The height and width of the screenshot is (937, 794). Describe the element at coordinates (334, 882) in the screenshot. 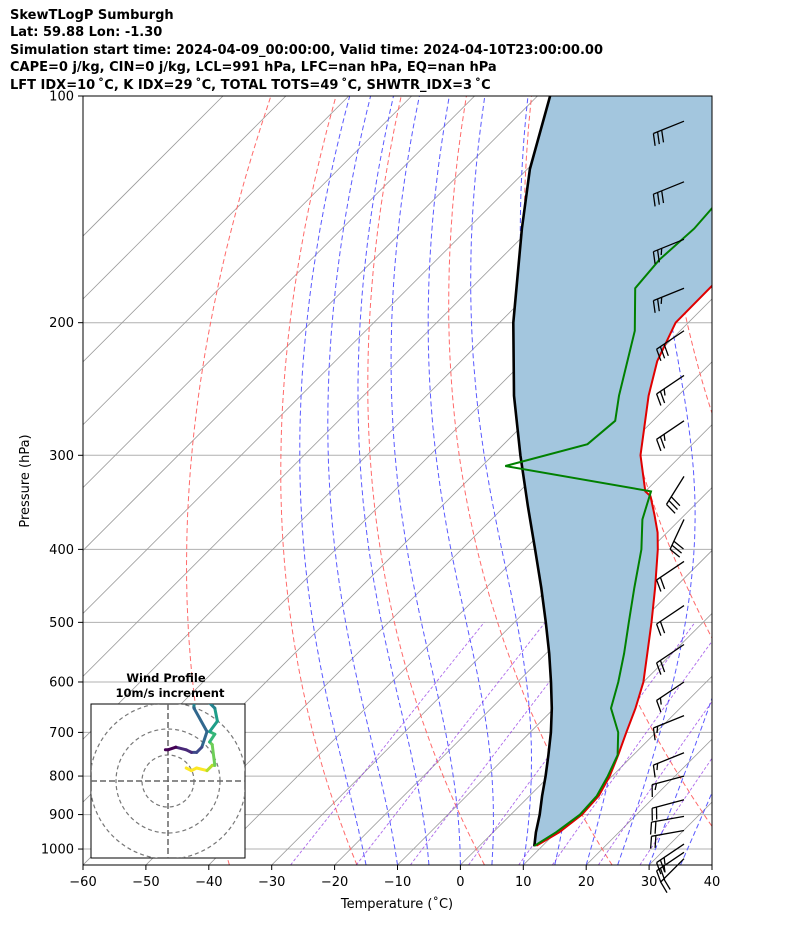

I see `x-tick-label: −20` at that location.